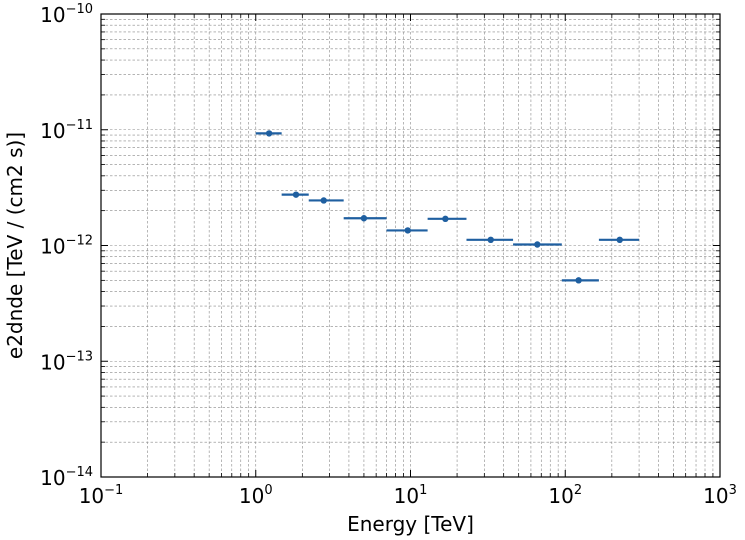 This screenshot has height=540, width=745. I want to click on y-tick-label: 10−10, so click(66, 14).